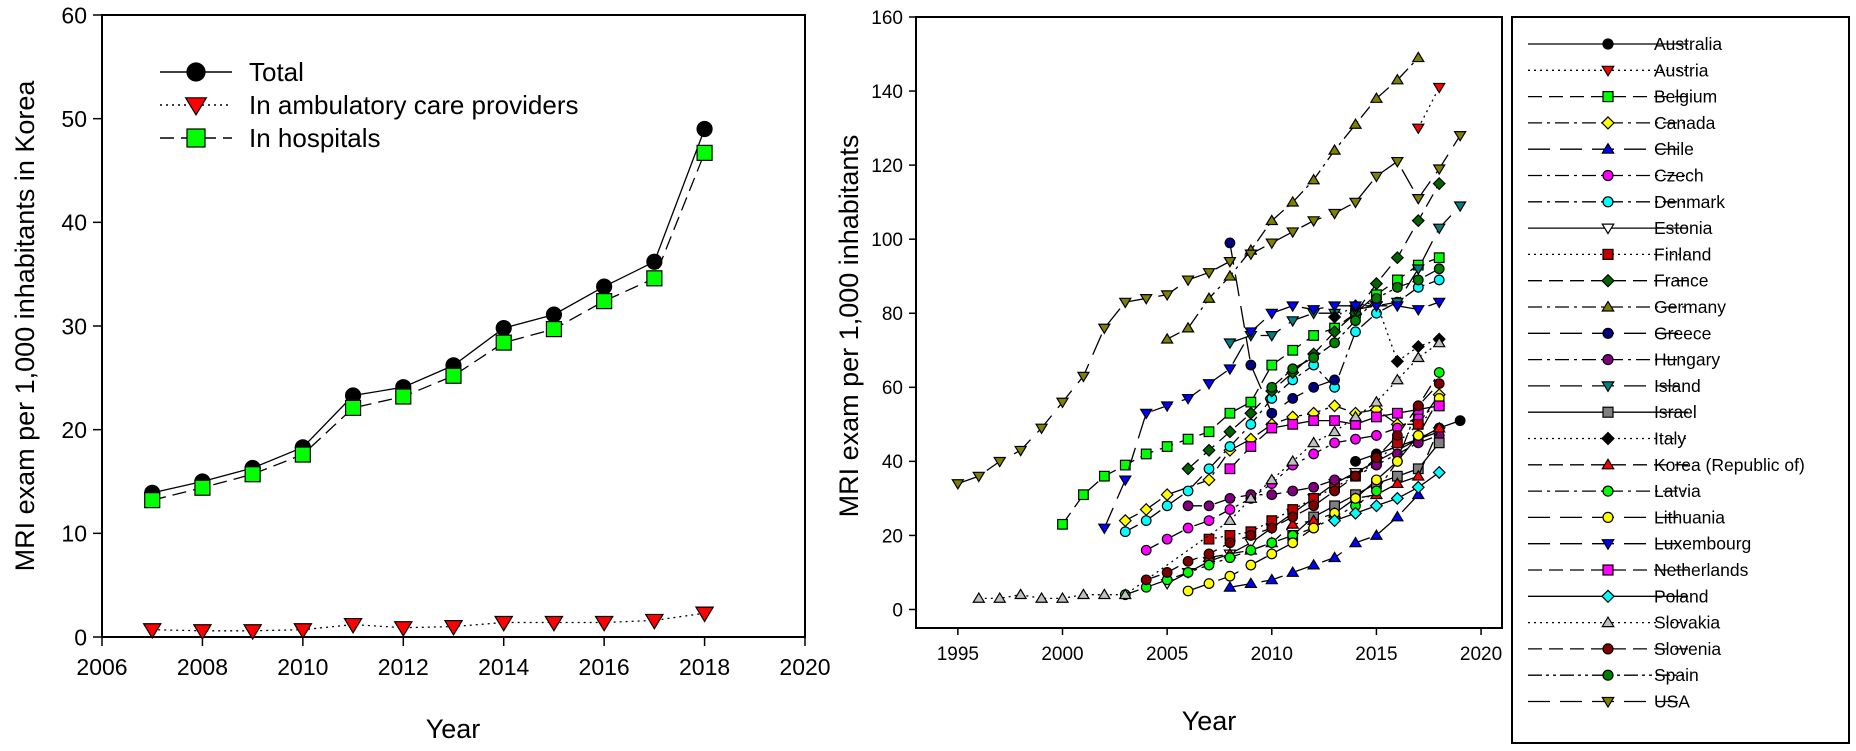  I want to click on y-axis-label-left: MRI exam per 1,000 inhabitants in Korea, so click(25, 326).